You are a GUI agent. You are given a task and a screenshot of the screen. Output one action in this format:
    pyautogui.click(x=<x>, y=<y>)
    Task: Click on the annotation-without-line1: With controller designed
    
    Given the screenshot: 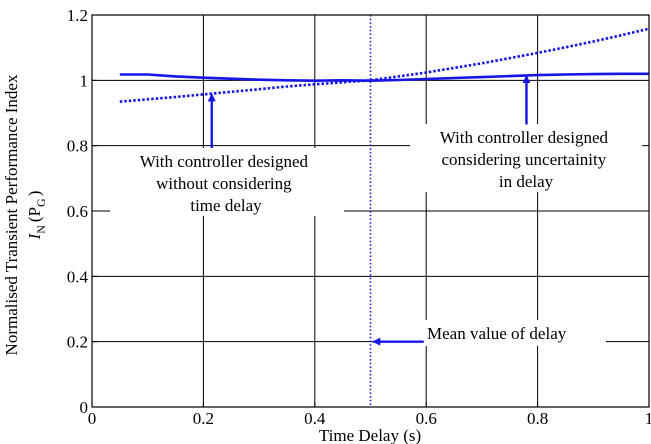 What is the action you would take?
    pyautogui.click(x=224, y=161)
    